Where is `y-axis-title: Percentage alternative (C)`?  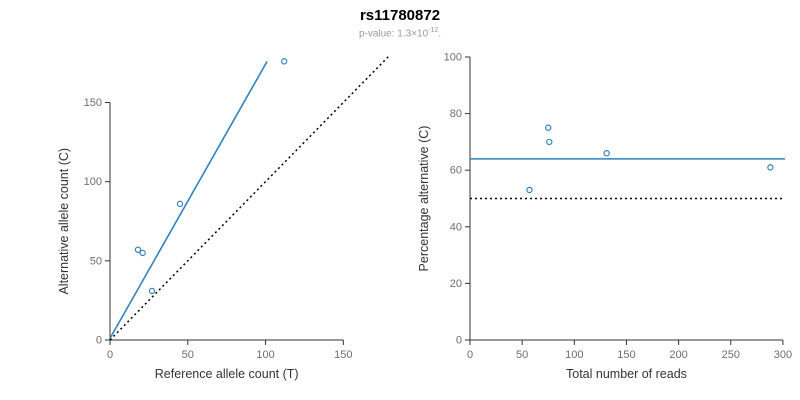 y-axis-title: Percentage alternative (C) is located at coordinates (424, 199).